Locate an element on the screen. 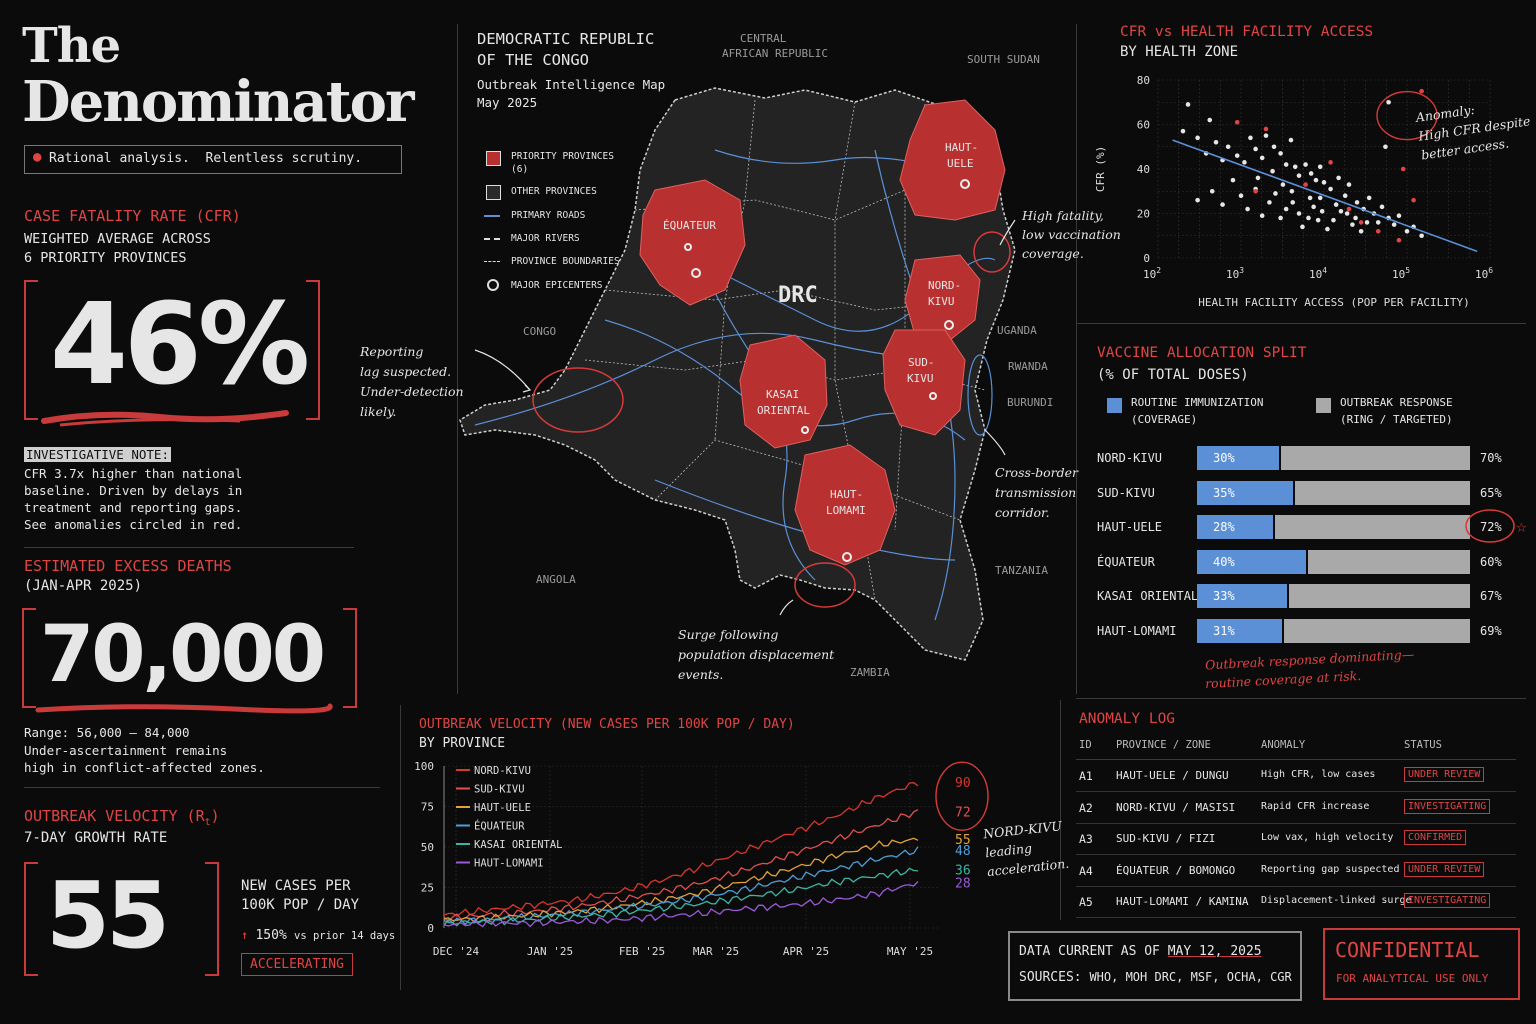 Image resolution: width=1536 pixels, height=1024 pixels. legend-priority-swatch is located at coordinates (493, 158).